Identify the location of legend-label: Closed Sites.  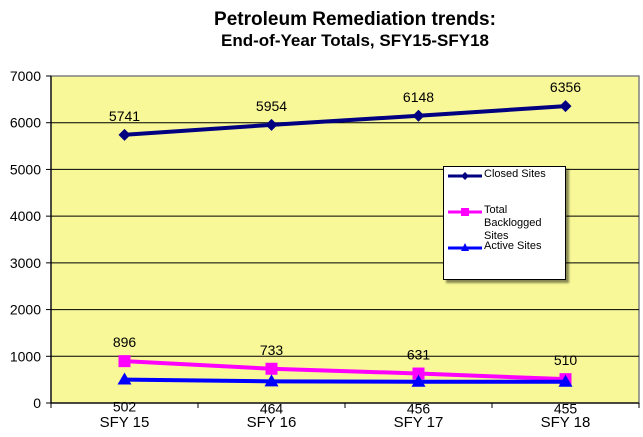
(515, 174).